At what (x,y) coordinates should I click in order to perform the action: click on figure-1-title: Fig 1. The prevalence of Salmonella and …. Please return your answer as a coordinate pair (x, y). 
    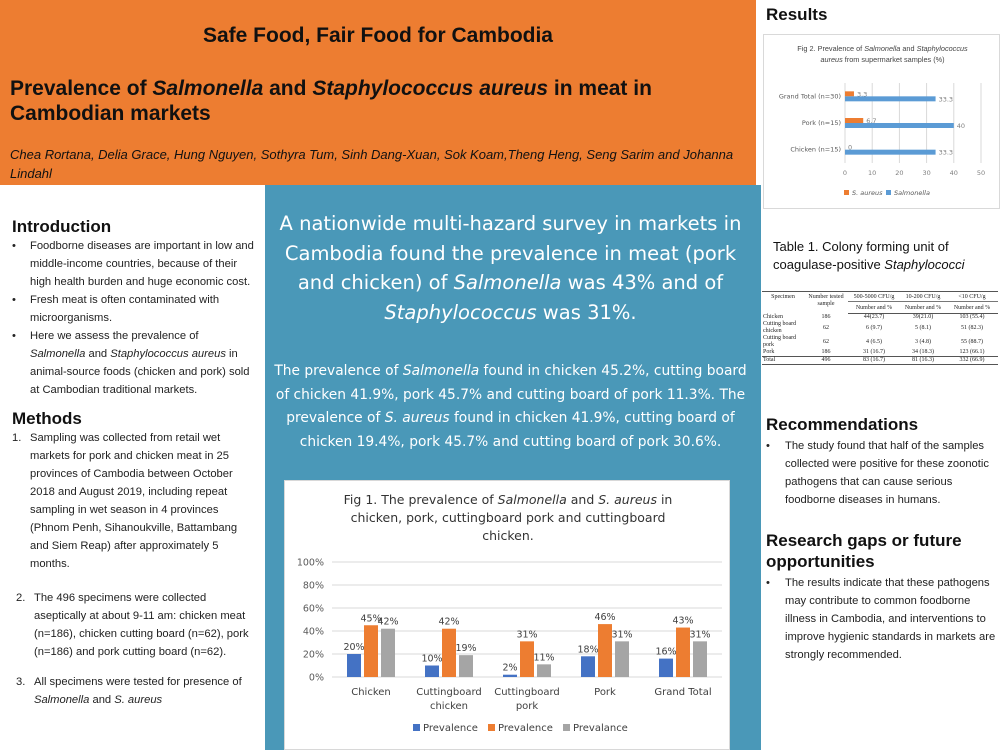
    Looking at the image, I should click on (508, 517).